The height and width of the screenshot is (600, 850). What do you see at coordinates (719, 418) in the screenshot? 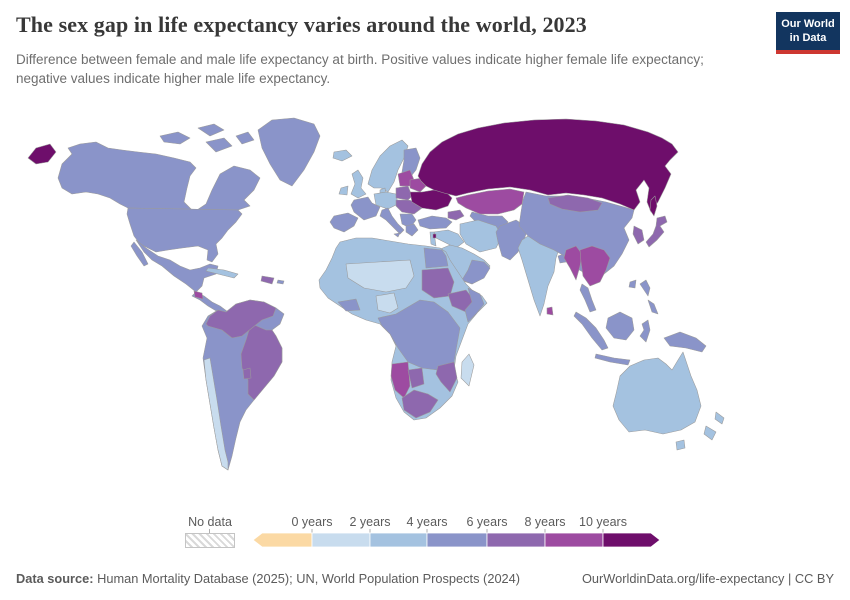
I see `region-new-zealand-north` at bounding box center [719, 418].